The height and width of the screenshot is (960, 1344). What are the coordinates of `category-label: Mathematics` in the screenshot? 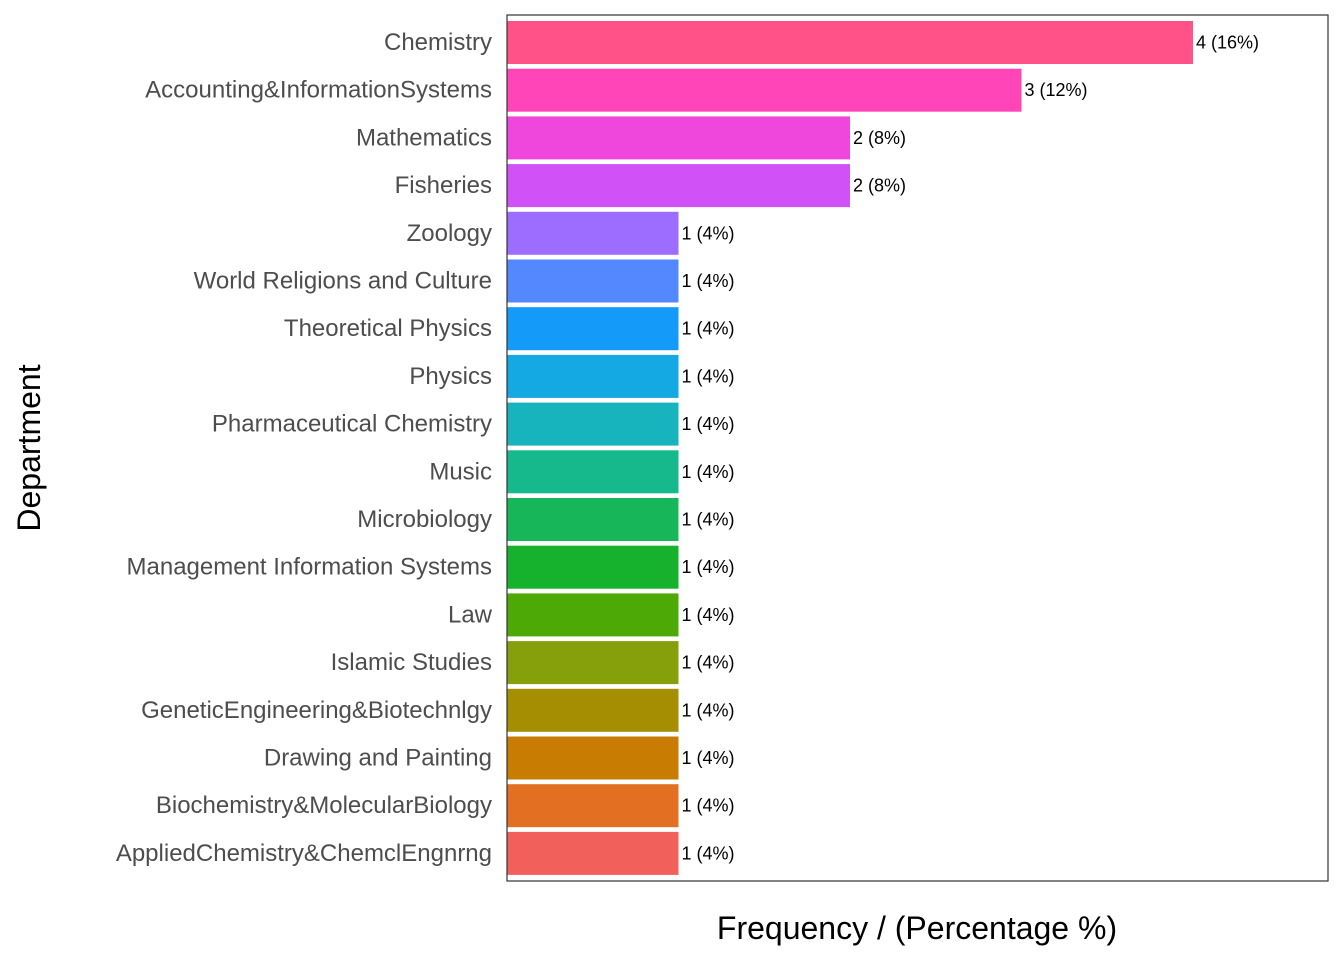 It's located at (424, 137).